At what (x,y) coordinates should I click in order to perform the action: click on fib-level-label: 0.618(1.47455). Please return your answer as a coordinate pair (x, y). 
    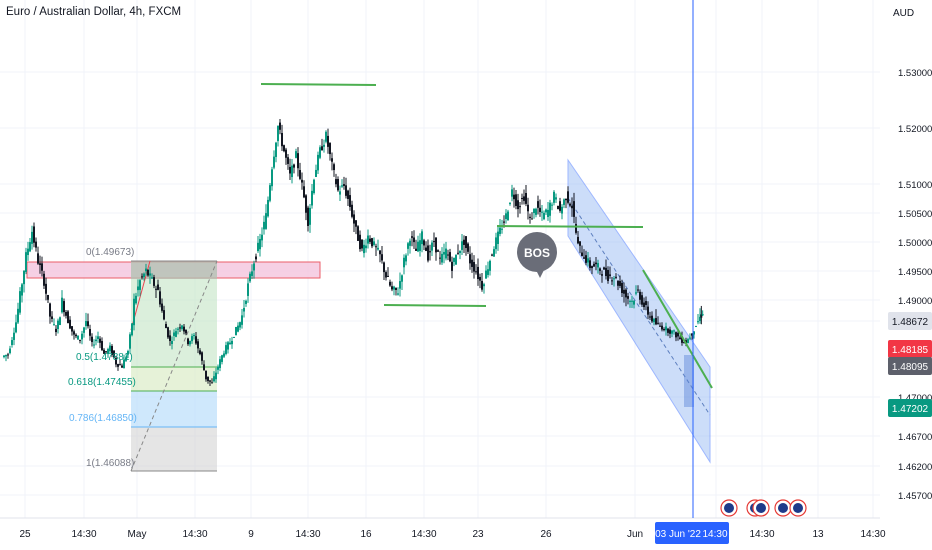
    Looking at the image, I should click on (102, 382).